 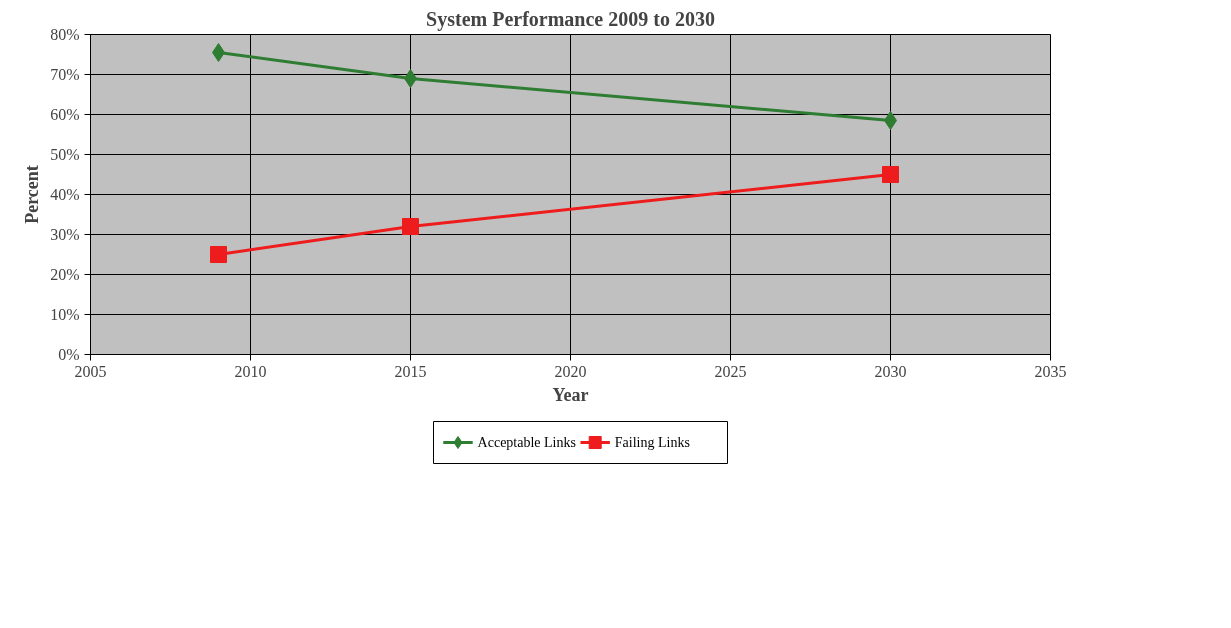 I want to click on y-tick-label: 70%, so click(x=65, y=74).